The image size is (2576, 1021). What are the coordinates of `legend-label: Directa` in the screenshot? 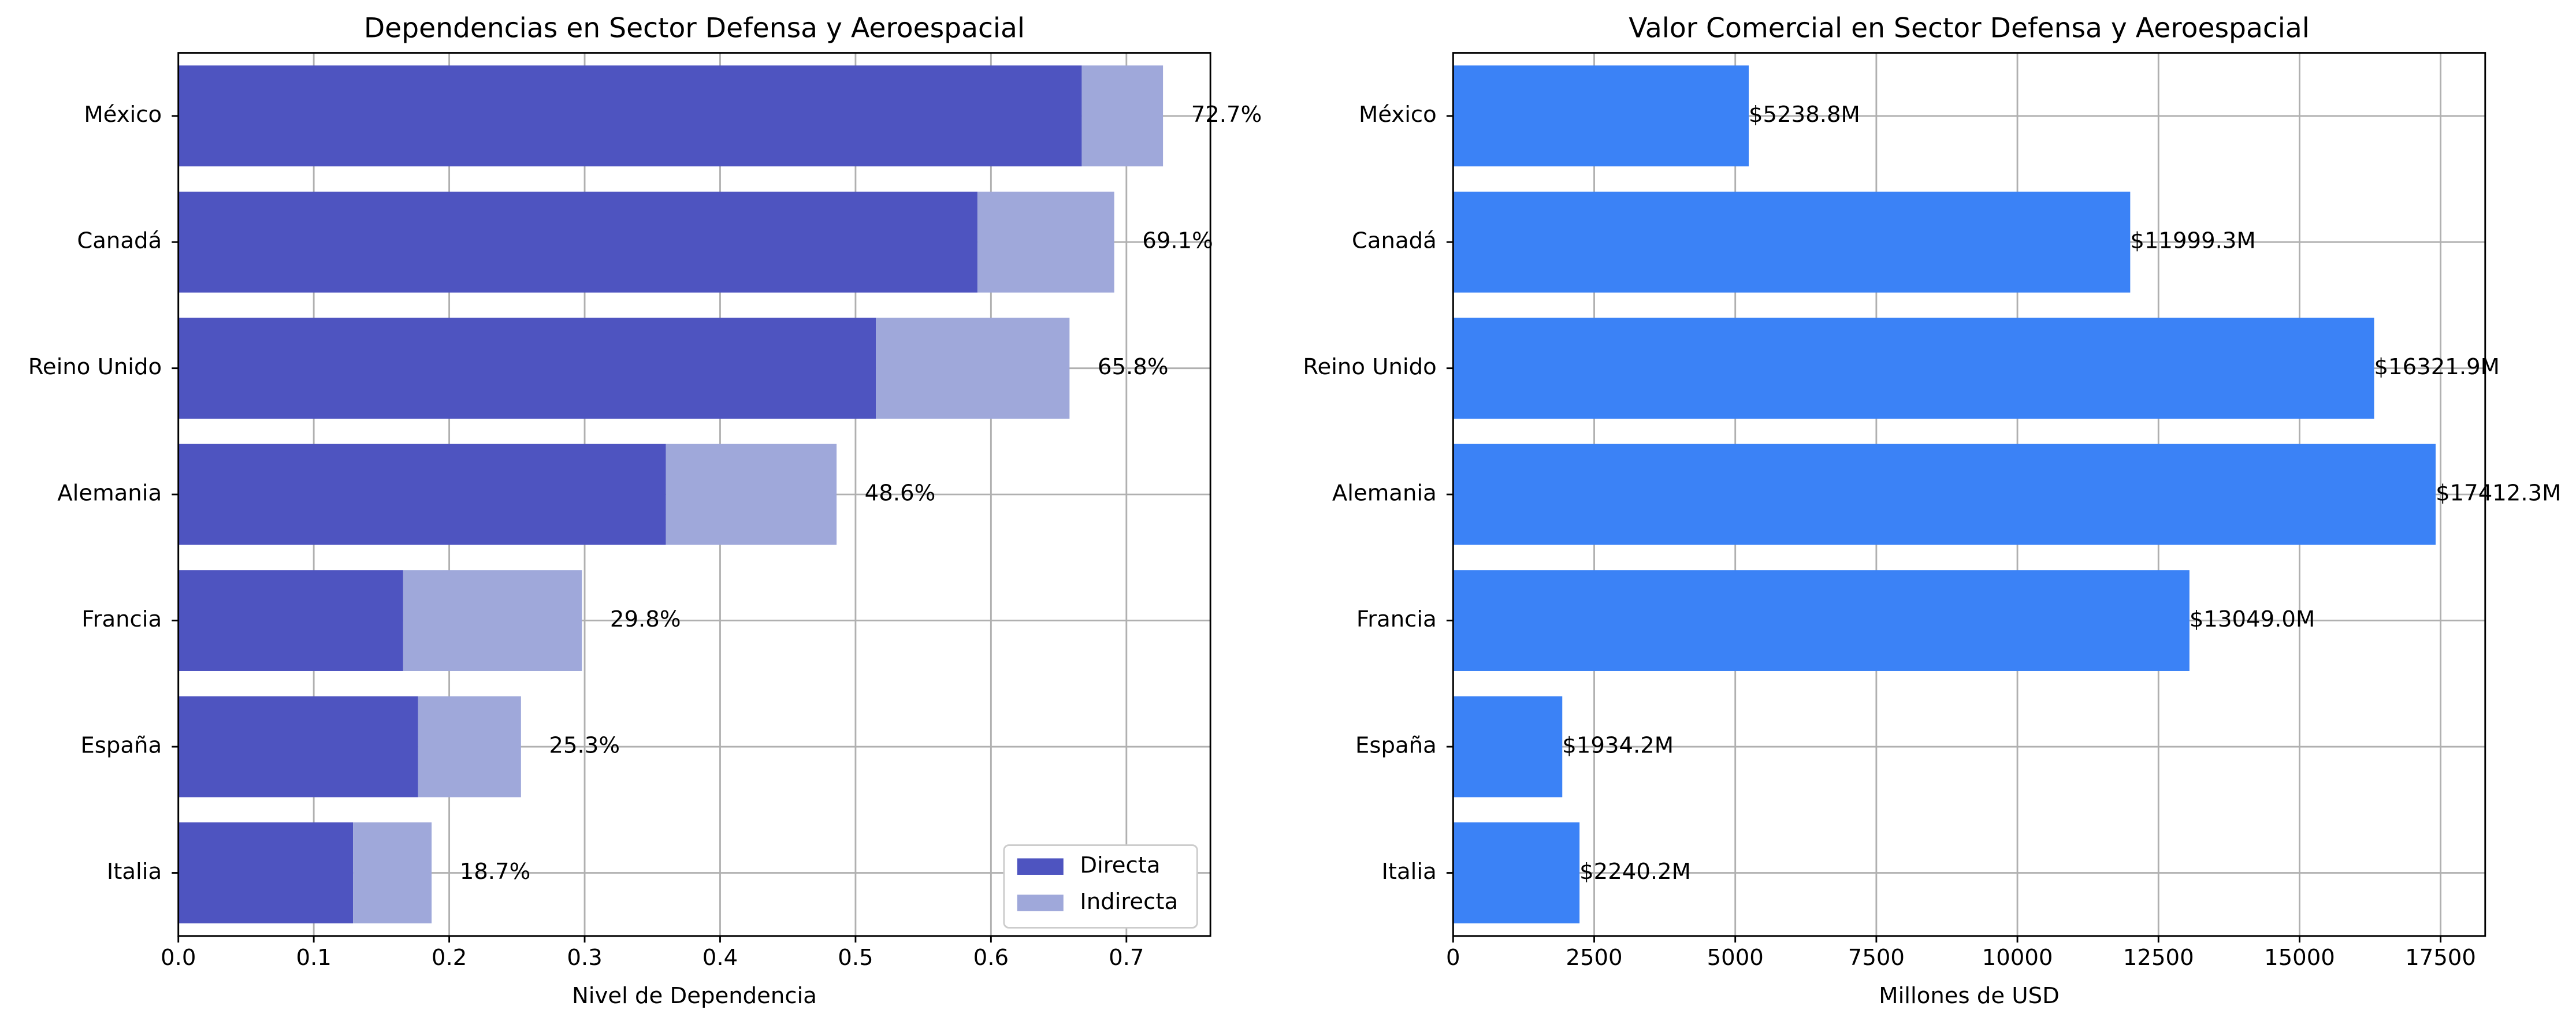 It's located at (1120, 865).